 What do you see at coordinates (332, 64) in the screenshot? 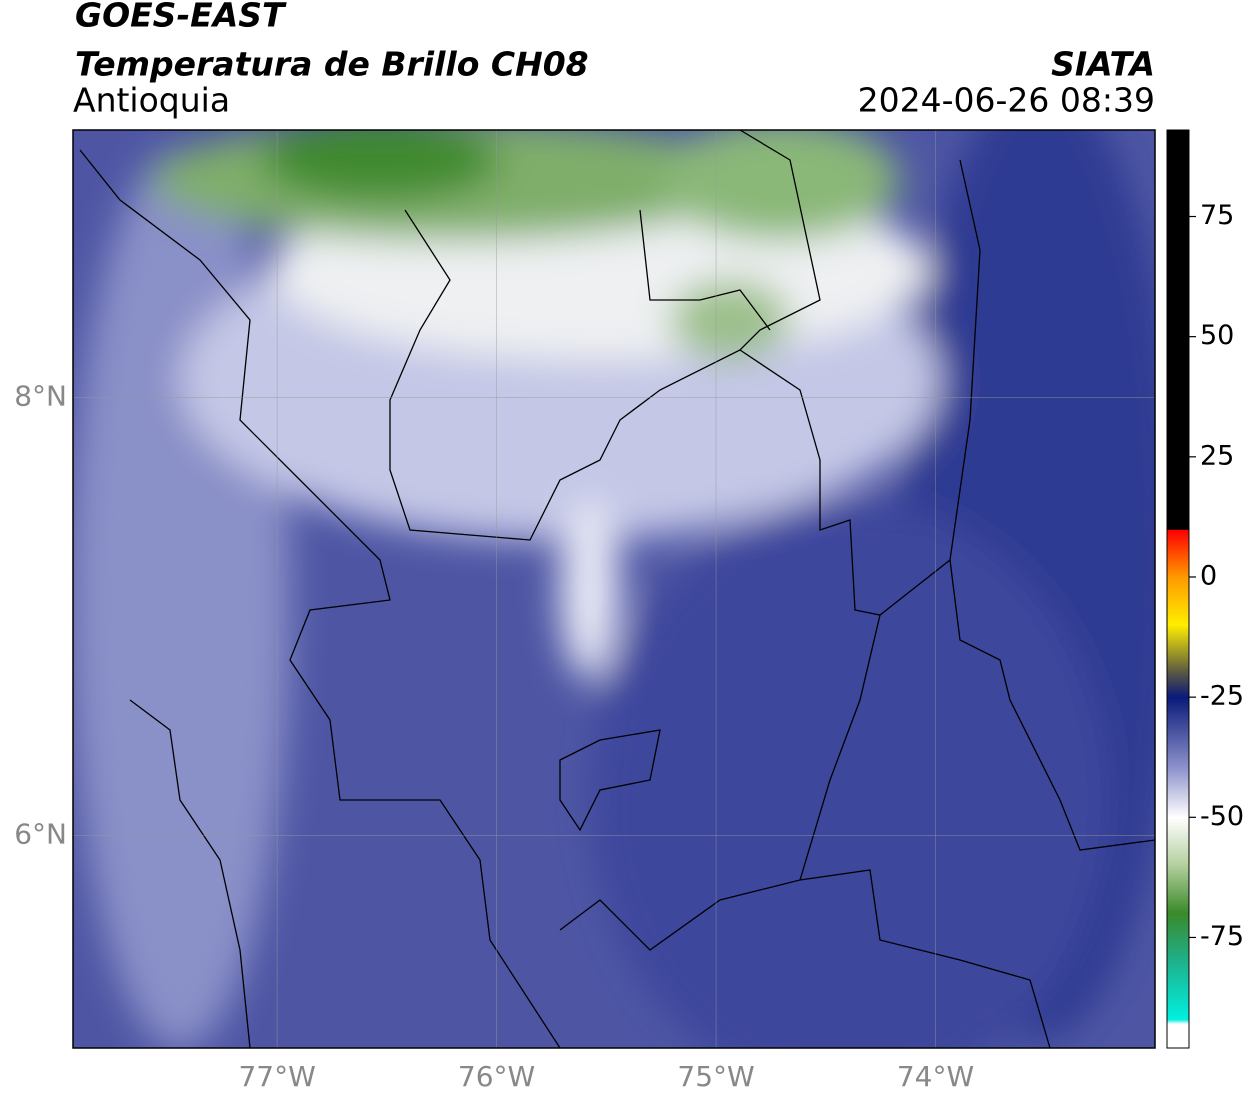
I see `subtitle: Temperatura de Brillo CH08` at bounding box center [332, 64].